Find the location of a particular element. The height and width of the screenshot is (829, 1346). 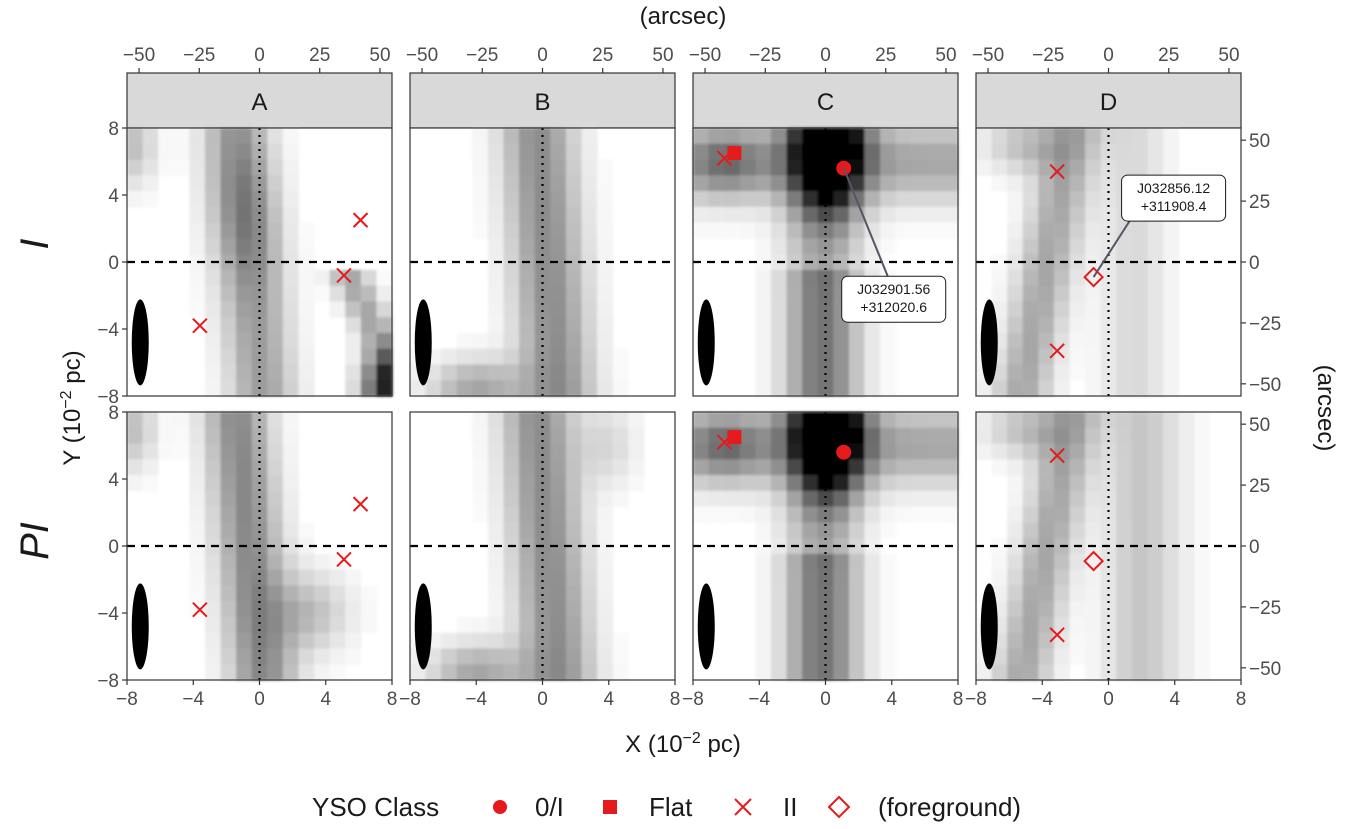

strip-background is located at coordinates (542, 100).